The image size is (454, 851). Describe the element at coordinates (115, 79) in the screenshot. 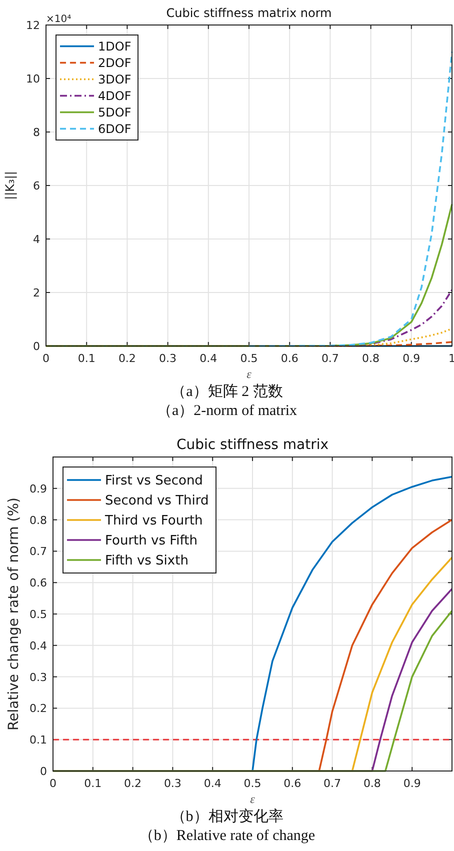

I see `legend-label: 3DOF` at that location.